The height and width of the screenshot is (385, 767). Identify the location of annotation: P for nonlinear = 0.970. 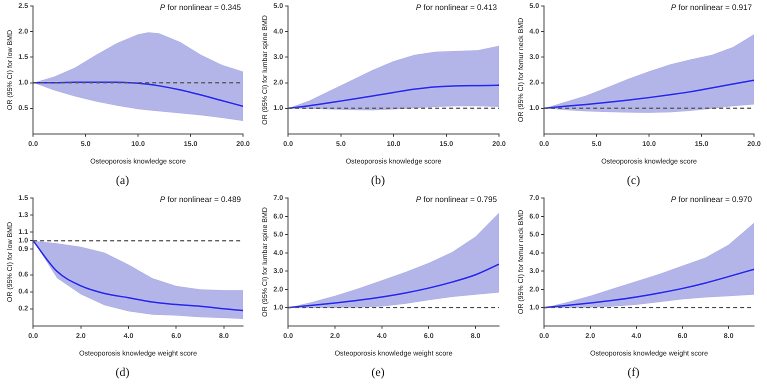
(711, 199).